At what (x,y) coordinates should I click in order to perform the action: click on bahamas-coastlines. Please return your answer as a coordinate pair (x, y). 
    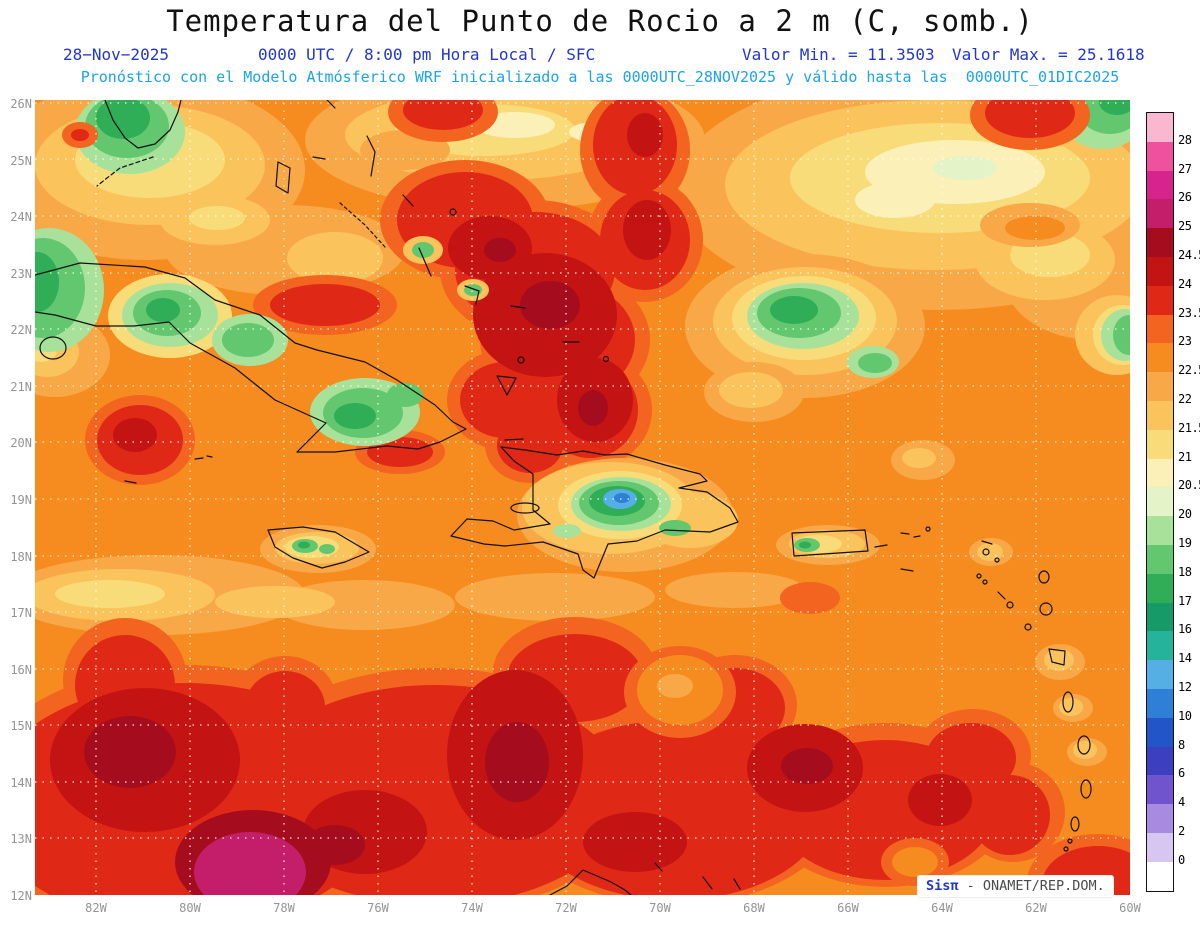
    Looking at the image, I should click on (442, 248).